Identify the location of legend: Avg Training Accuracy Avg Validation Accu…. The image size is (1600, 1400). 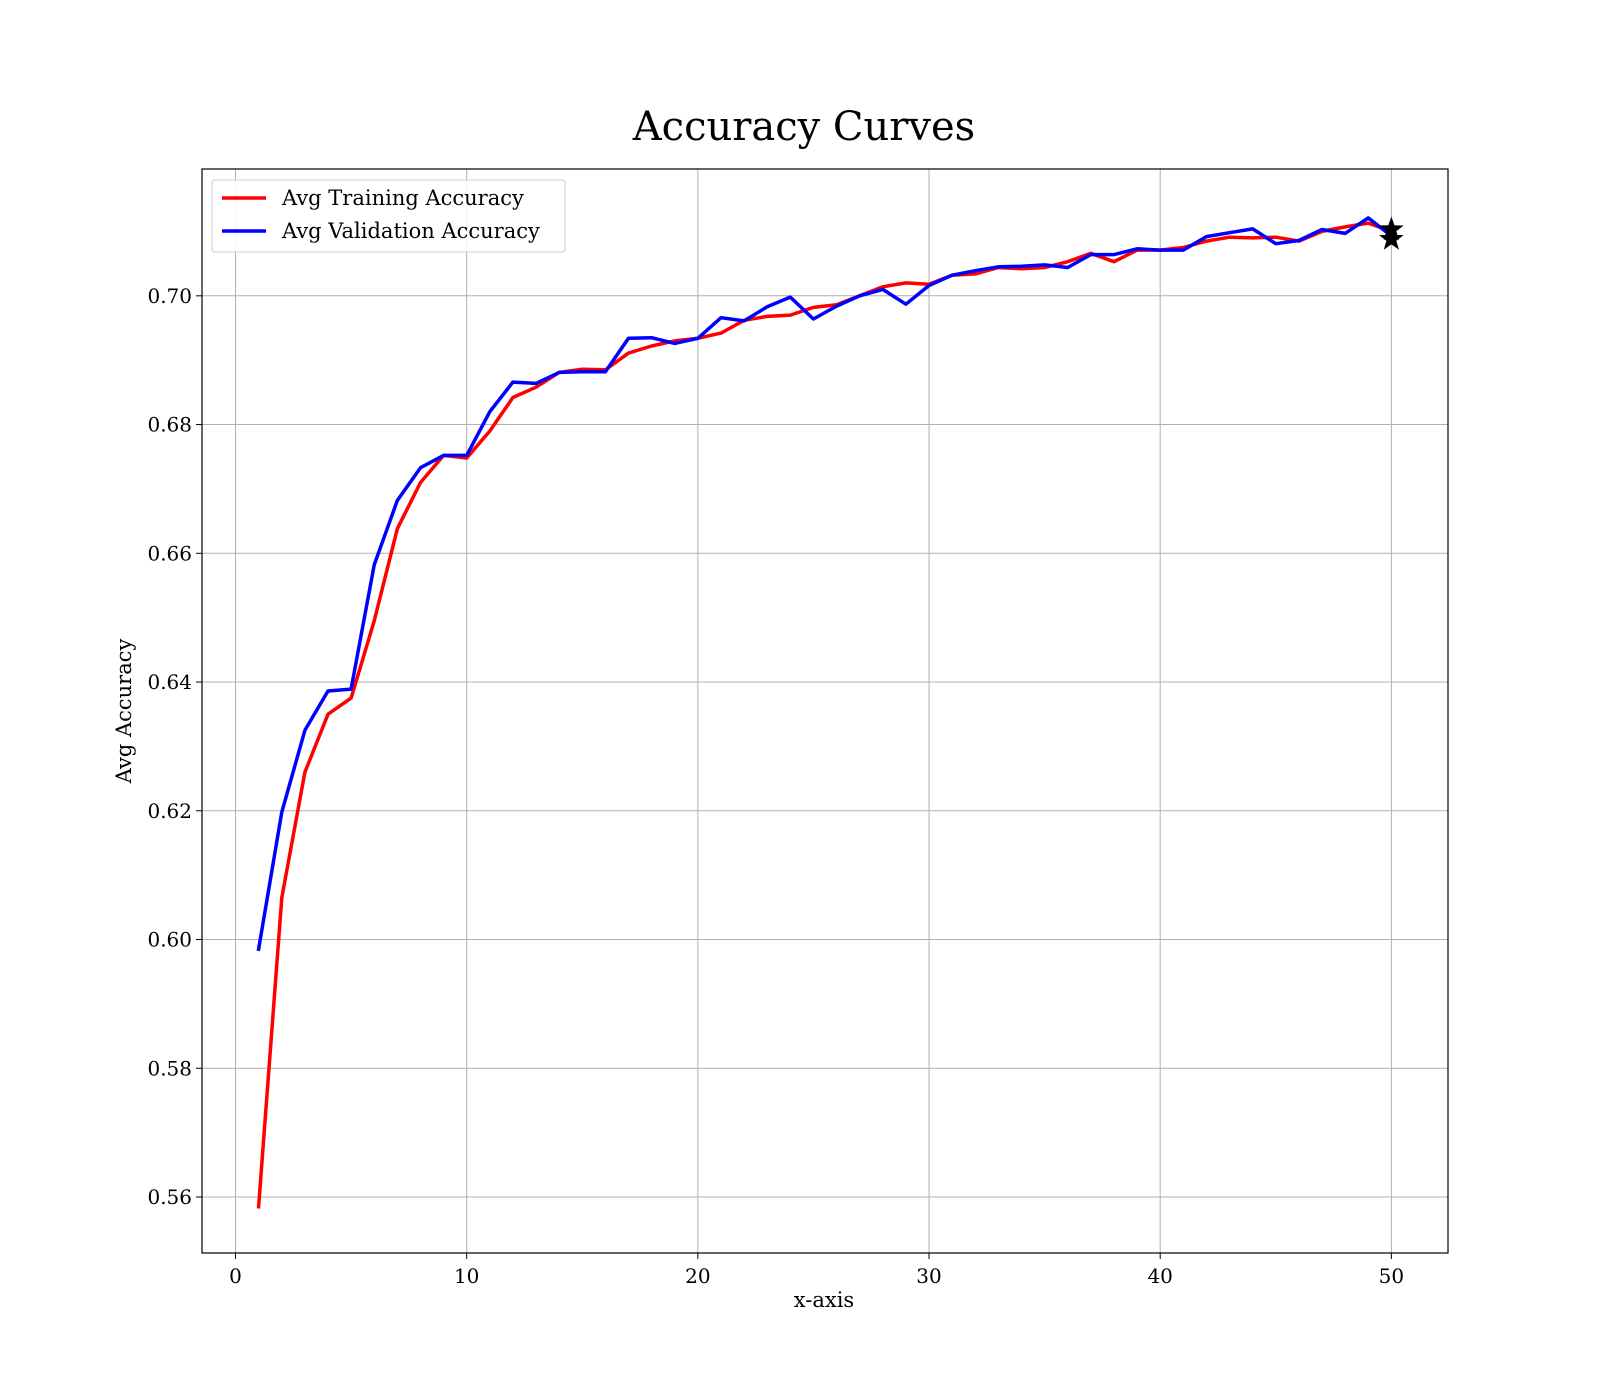
(388, 216).